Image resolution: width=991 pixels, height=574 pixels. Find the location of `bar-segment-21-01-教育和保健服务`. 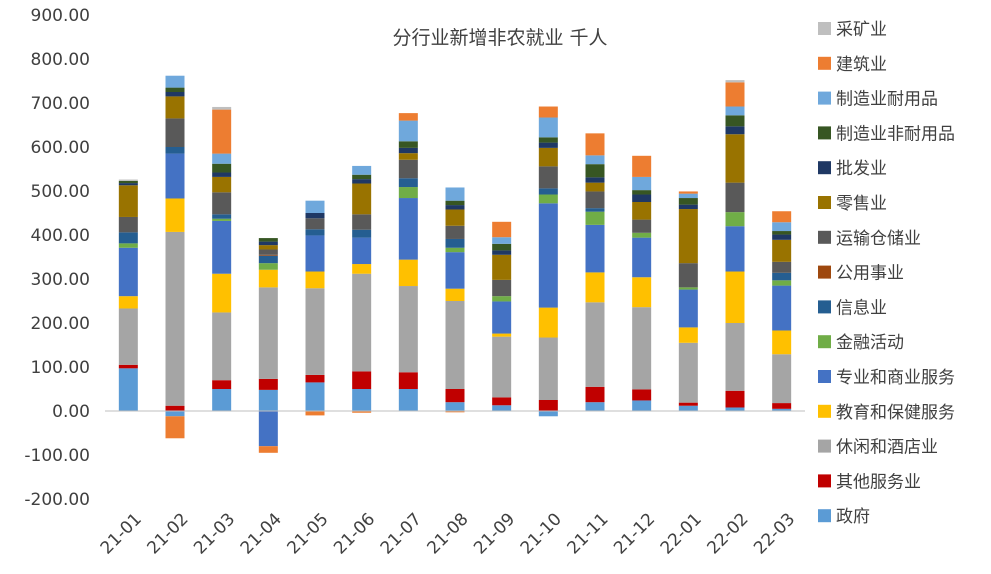

bar-segment-21-01-教育和保健服务 is located at coordinates (128, 302).